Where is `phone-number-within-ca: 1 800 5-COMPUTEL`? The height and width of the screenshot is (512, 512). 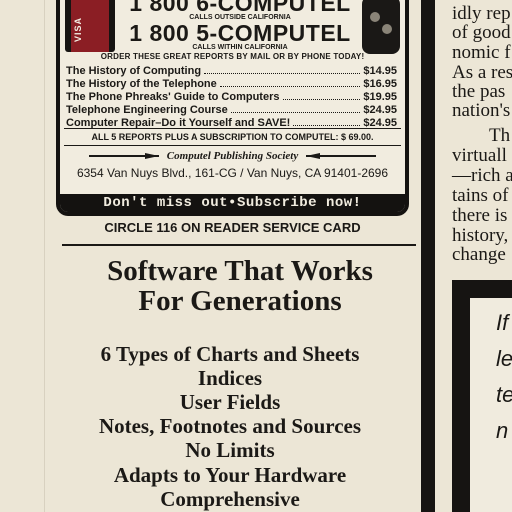
phone-number-within-ca: 1 800 5-COMPUTEL is located at coordinates (240, 33).